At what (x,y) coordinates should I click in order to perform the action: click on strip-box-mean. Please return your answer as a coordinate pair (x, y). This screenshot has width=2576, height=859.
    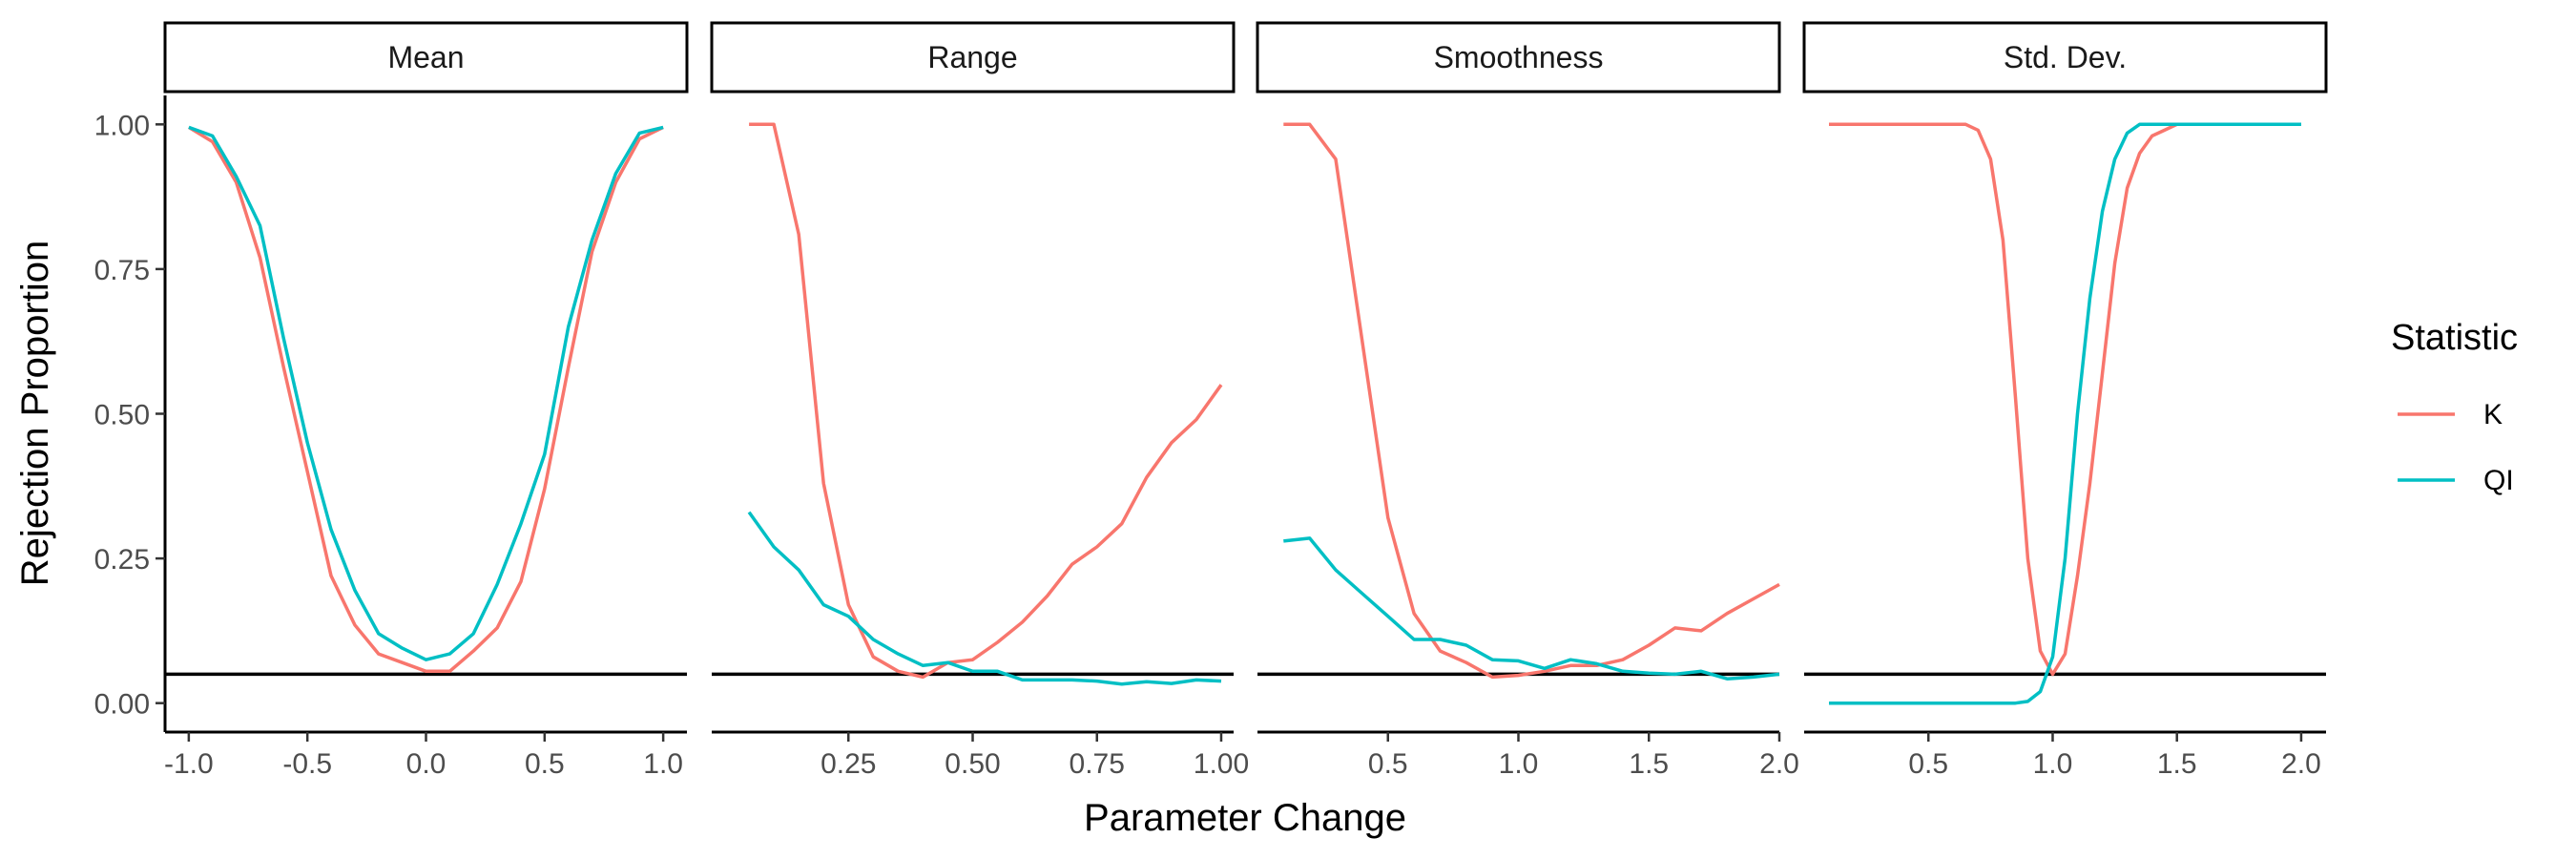
    Looking at the image, I should click on (426, 57).